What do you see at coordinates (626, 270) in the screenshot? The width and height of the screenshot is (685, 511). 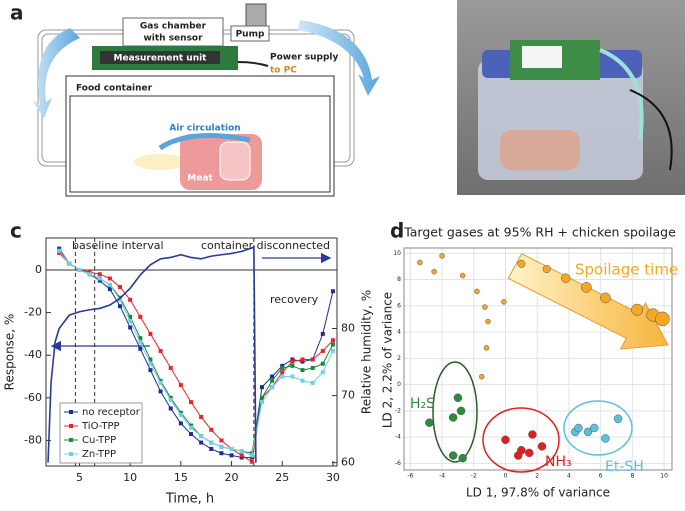 I see `series-label: Spoilage time` at bounding box center [626, 270].